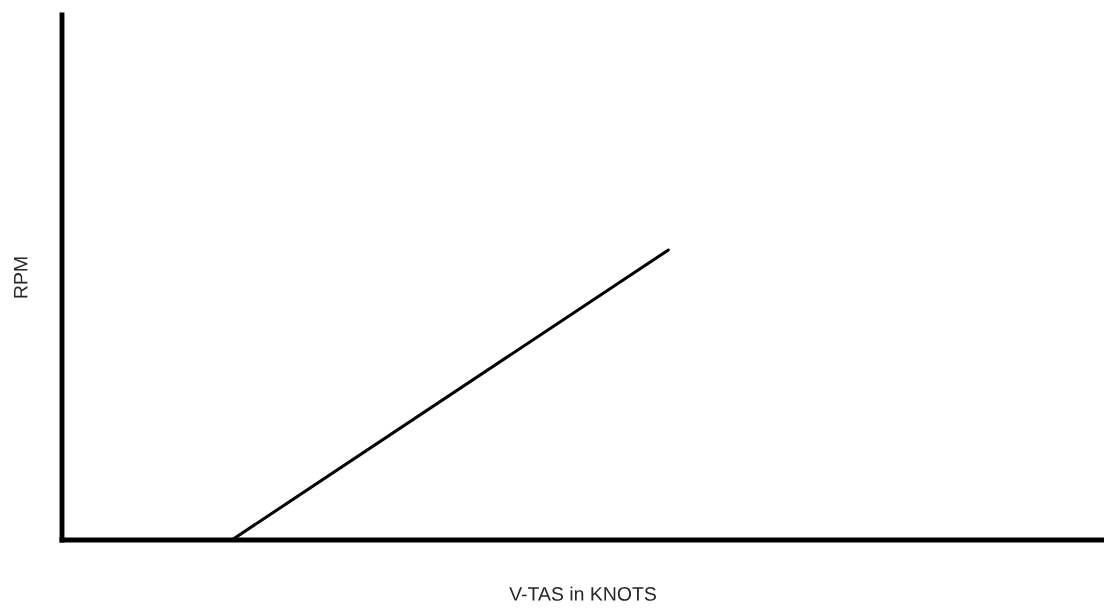 The width and height of the screenshot is (1104, 613). What do you see at coordinates (582, 593) in the screenshot?
I see `x-axis-title: V-TAS in KNOTS` at bounding box center [582, 593].